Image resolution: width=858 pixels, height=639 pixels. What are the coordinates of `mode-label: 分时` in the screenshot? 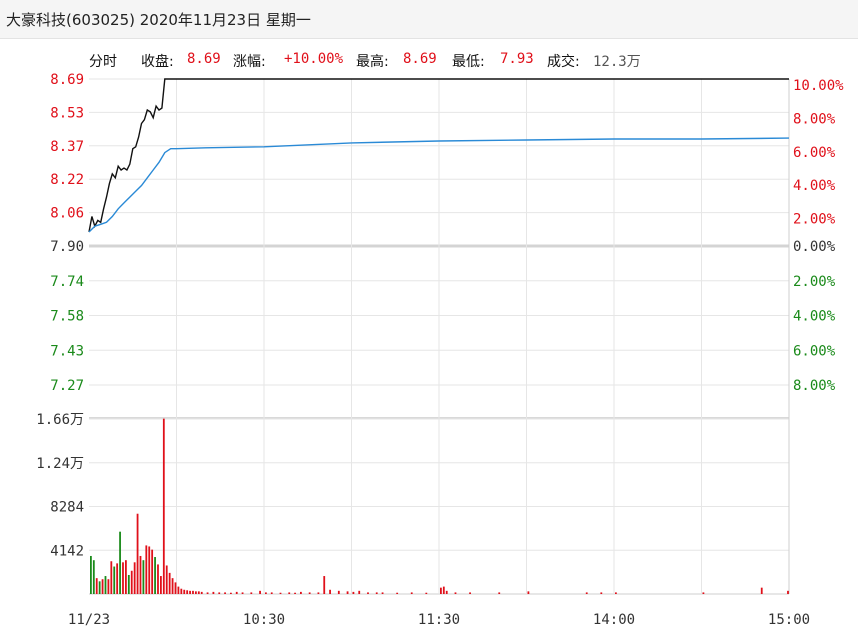 It's located at (103, 62).